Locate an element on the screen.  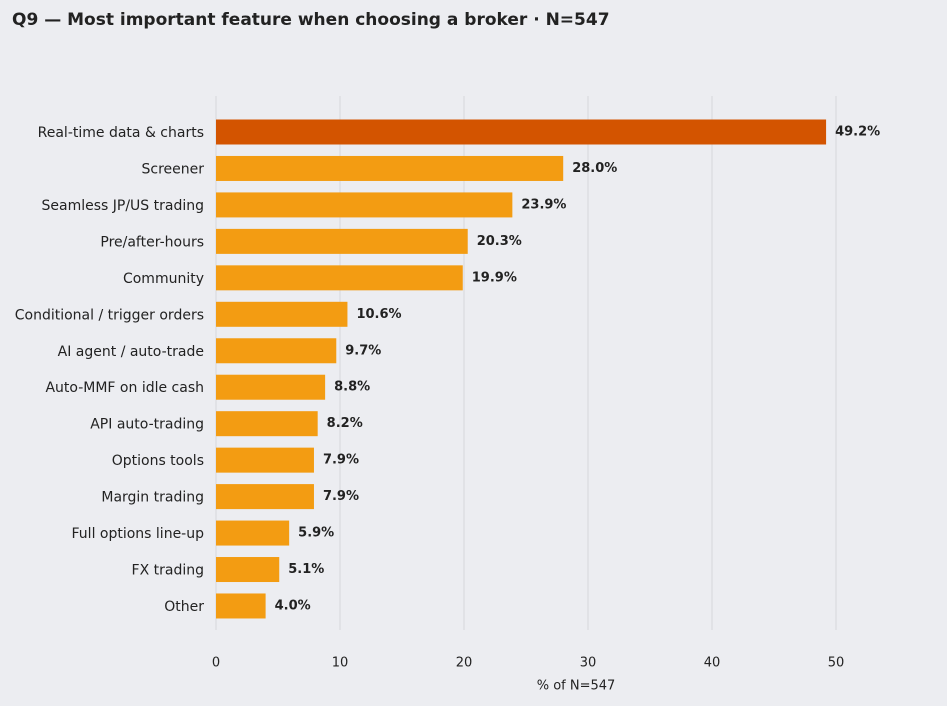
y-tick-label: Screener is located at coordinates (172, 169).